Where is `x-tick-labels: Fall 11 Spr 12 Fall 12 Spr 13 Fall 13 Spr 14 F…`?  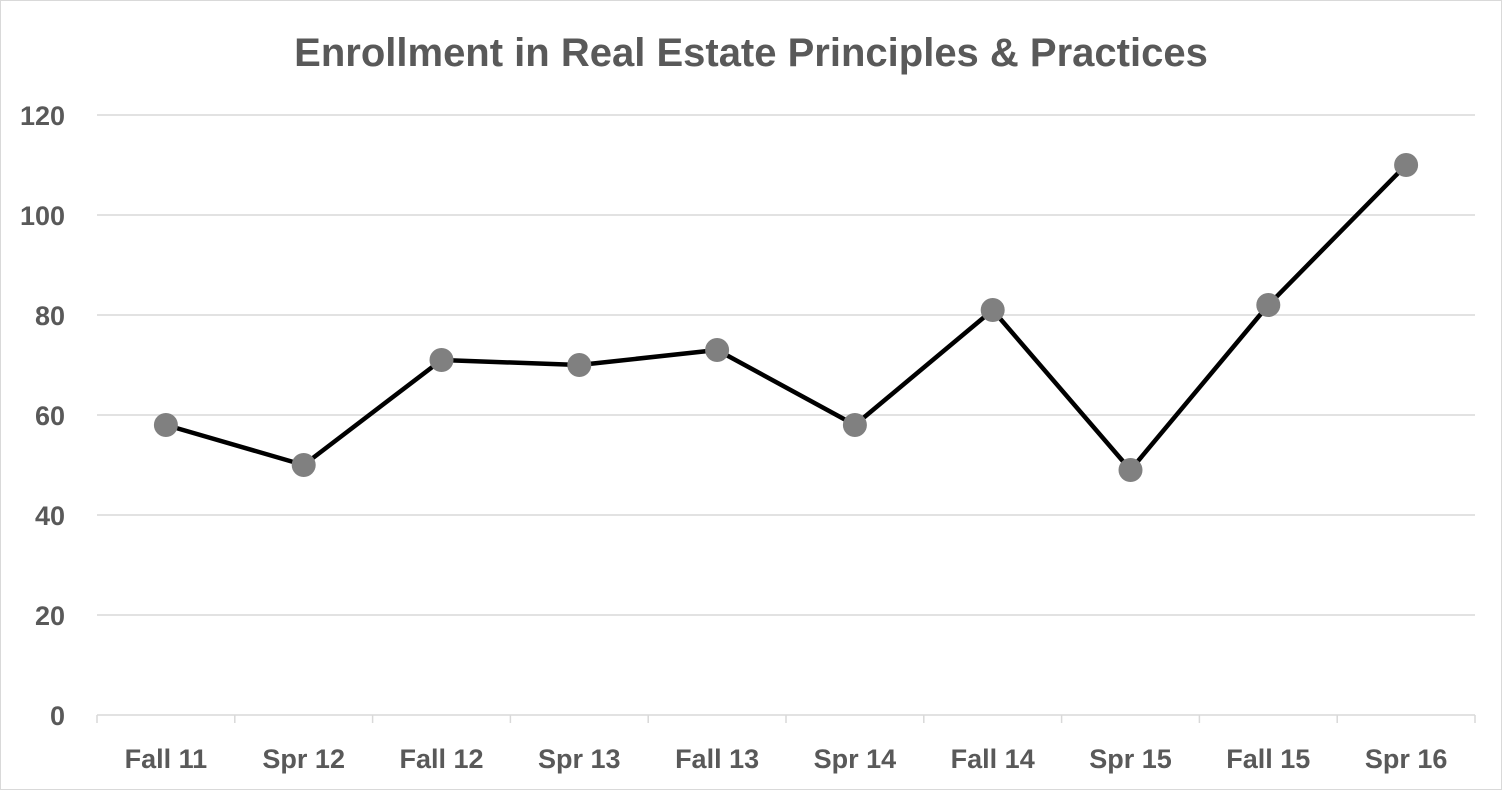
x-tick-labels: Fall 11 Spr 12 Fall 12 Spr 13 Fall 13 Spr 14 F… is located at coordinates (786, 759).